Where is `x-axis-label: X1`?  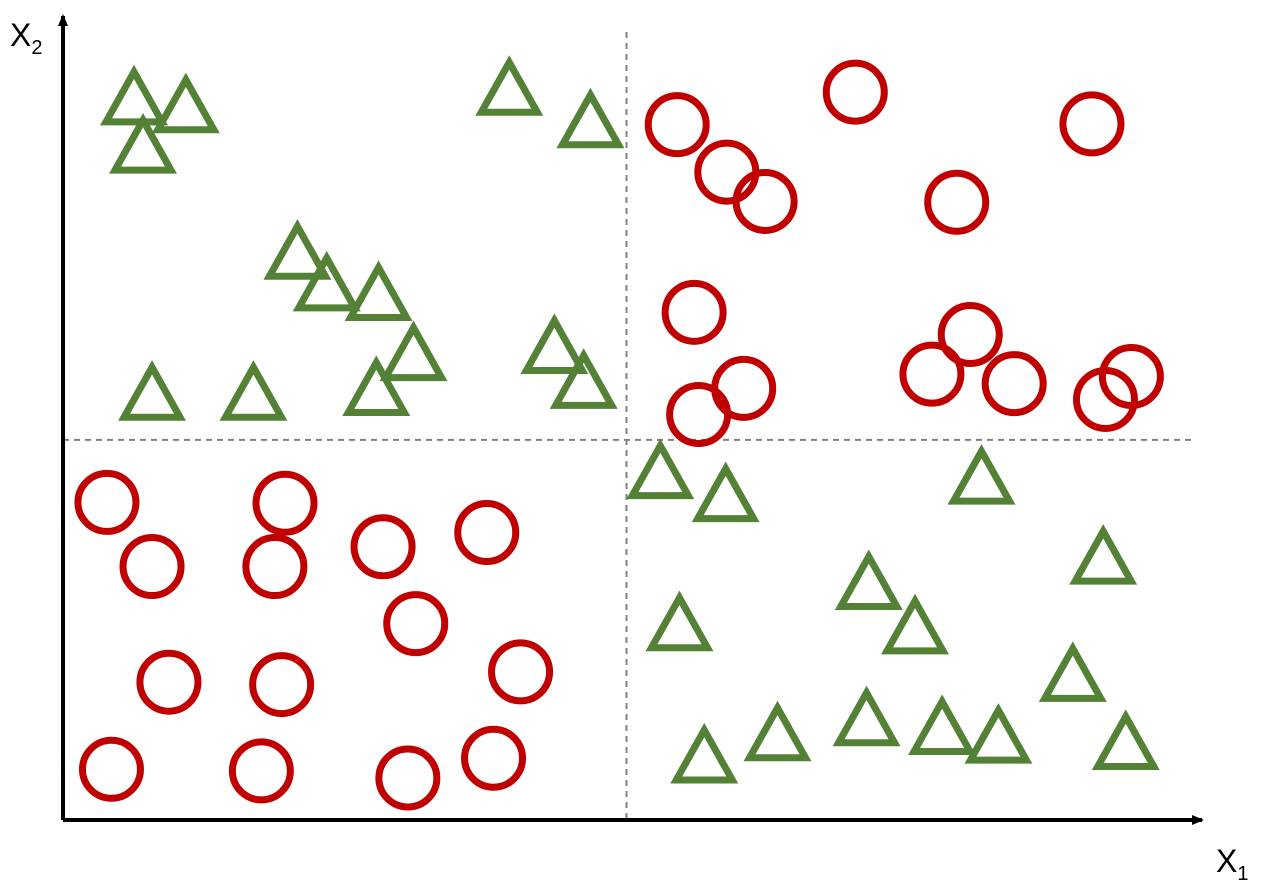 x-axis-label: X1 is located at coordinates (1232, 864).